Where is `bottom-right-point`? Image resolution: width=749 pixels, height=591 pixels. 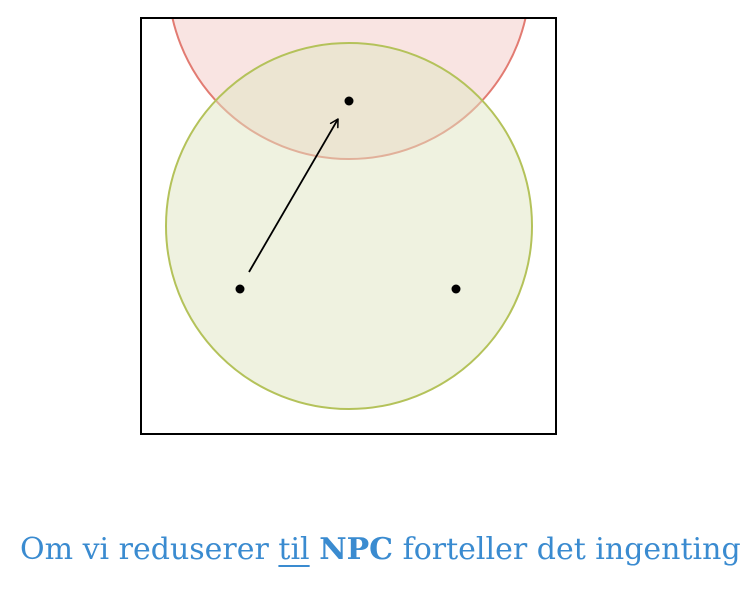
bottom-right-point is located at coordinates (456, 289).